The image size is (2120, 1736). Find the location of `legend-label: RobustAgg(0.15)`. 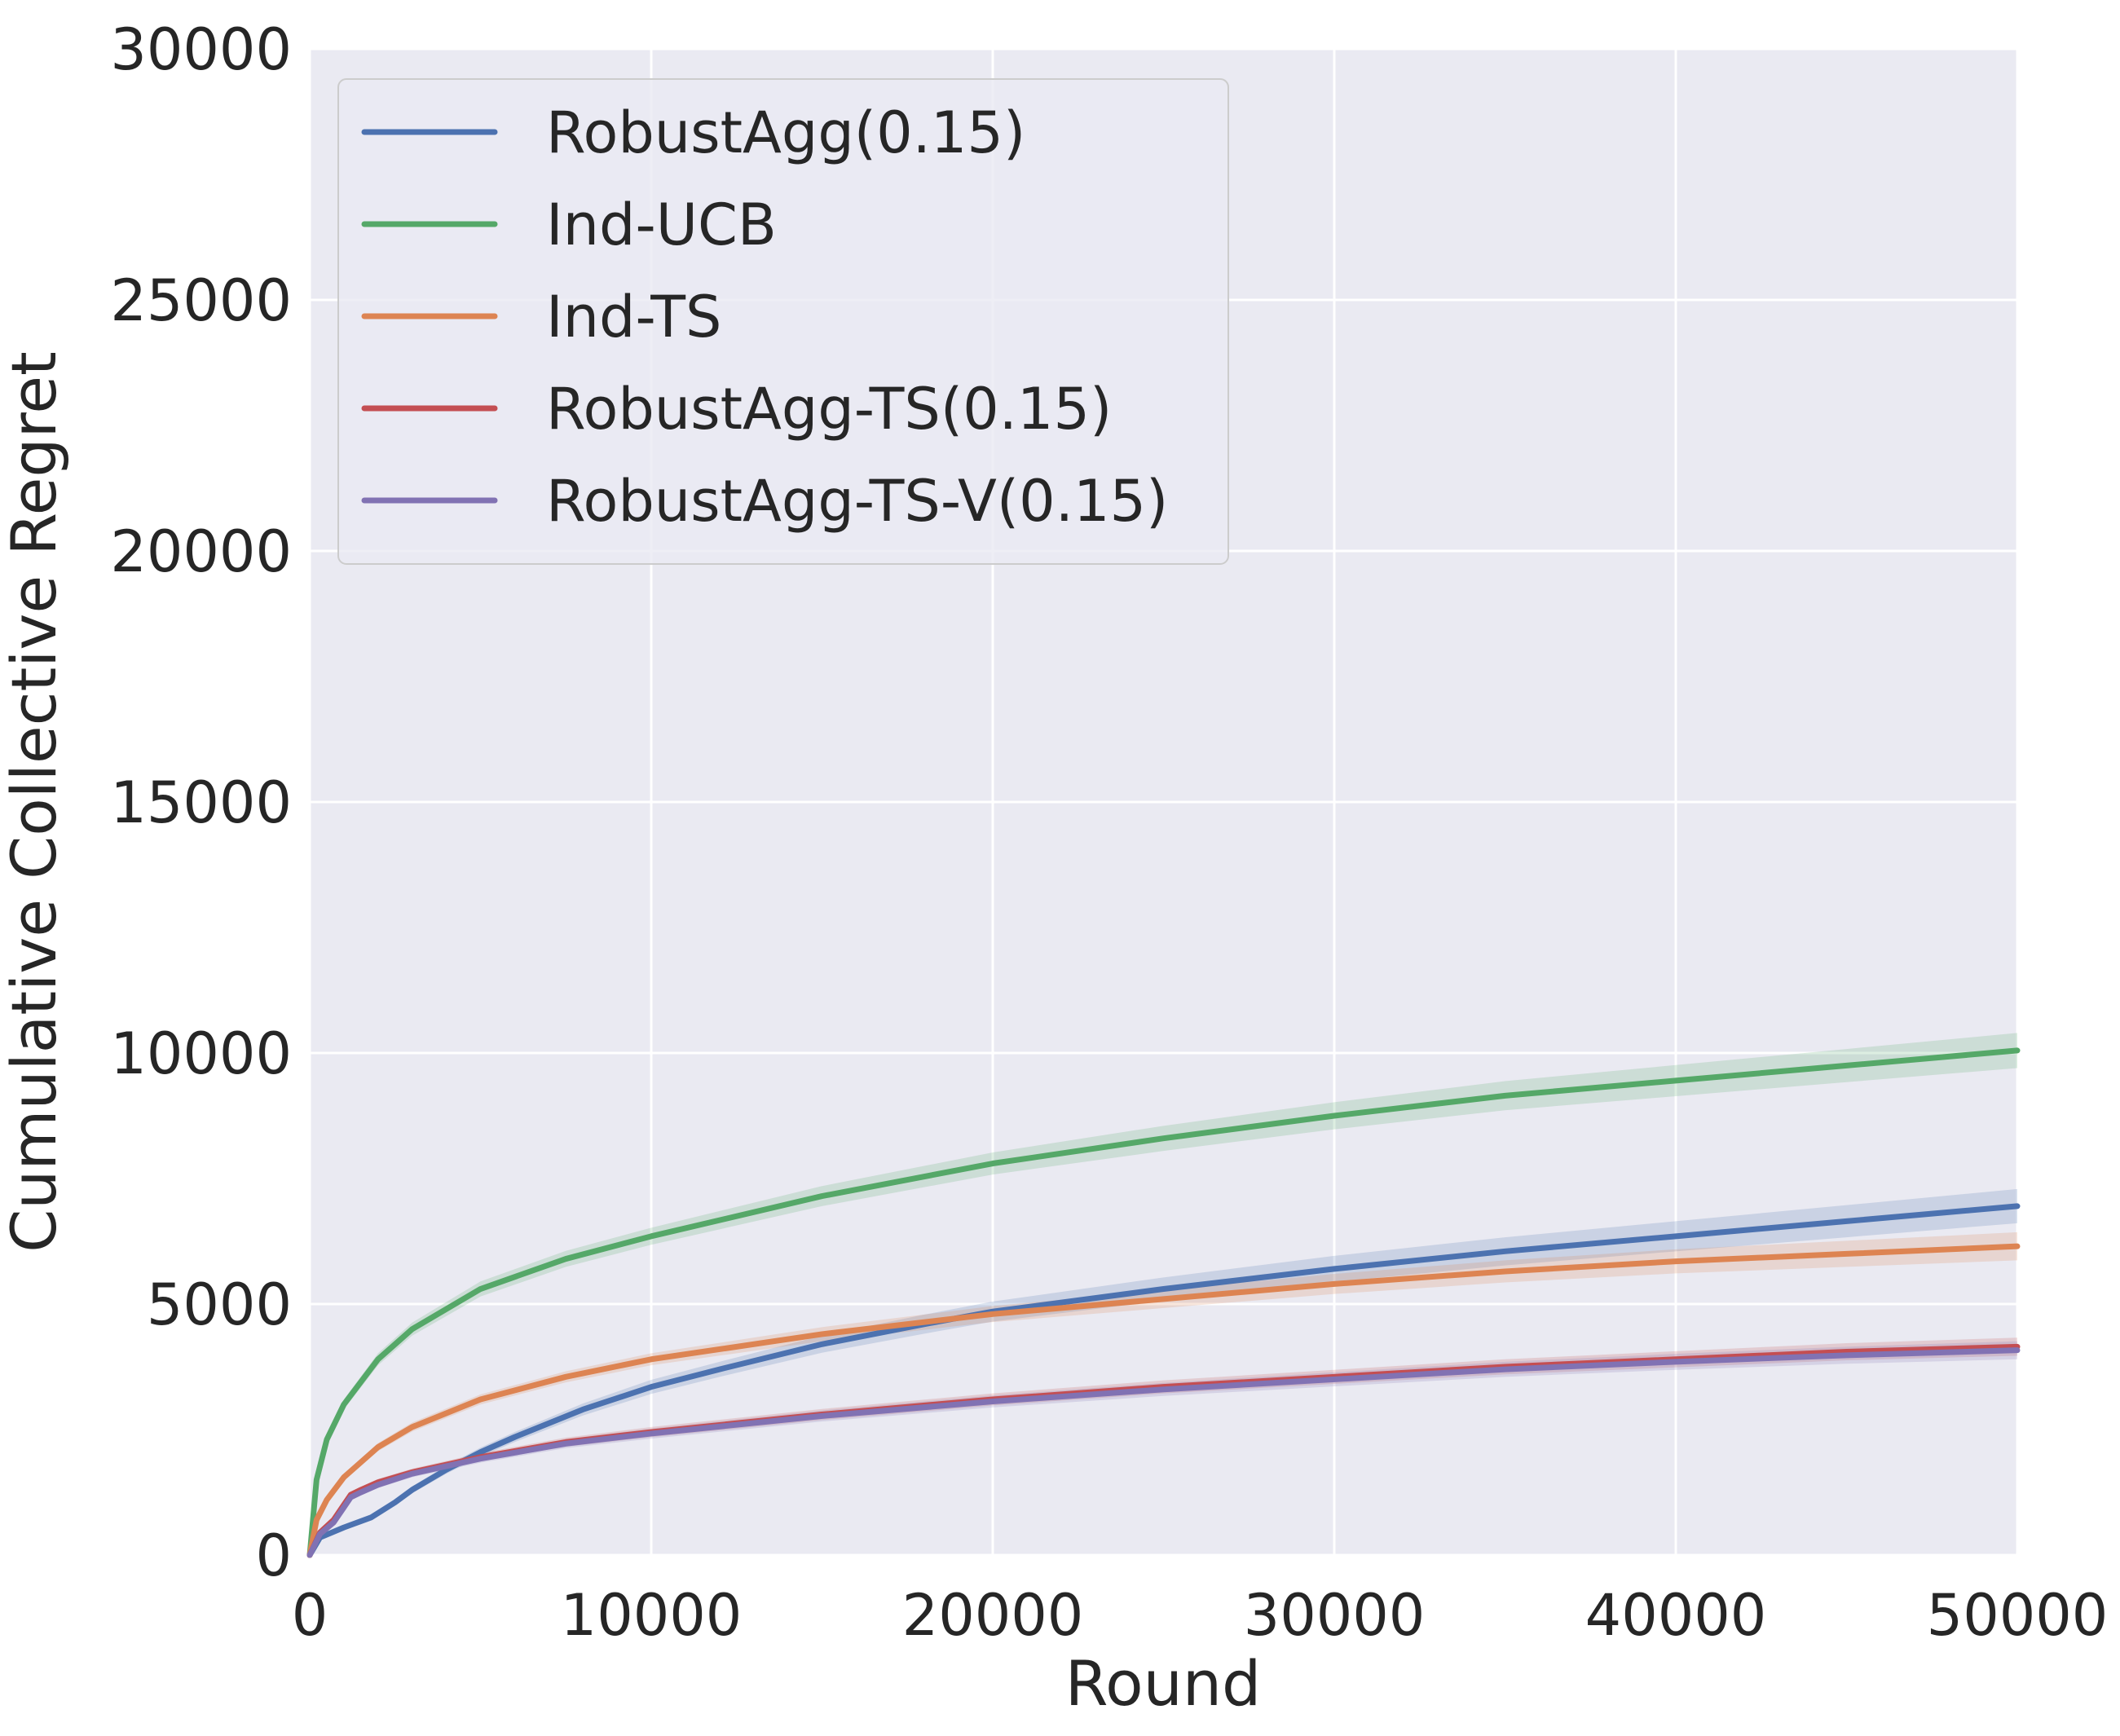

legend-label: RobustAgg(0.15) is located at coordinates (785, 132).